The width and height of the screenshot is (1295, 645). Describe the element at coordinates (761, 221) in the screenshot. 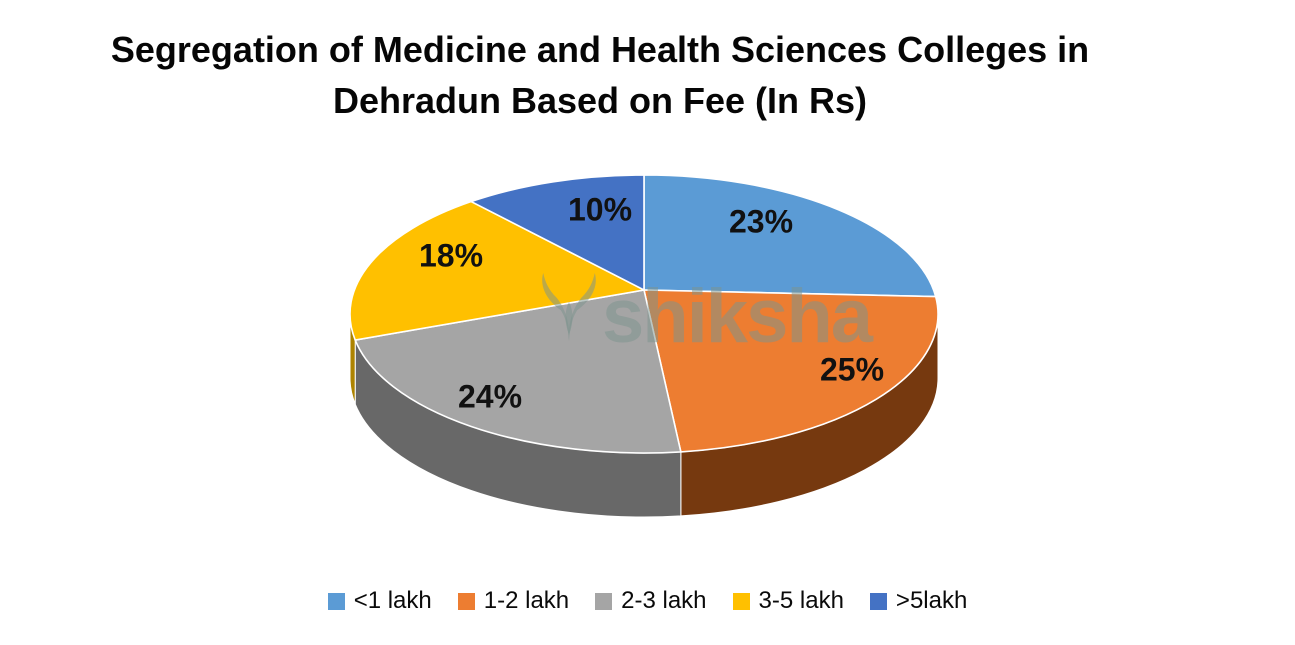

I see `pie-data-label: 23%` at that location.